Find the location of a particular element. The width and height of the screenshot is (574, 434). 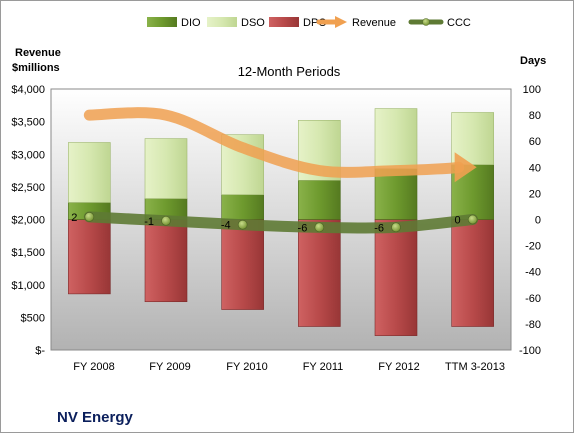

legend-item-dio: DIO is located at coordinates (174, 23).